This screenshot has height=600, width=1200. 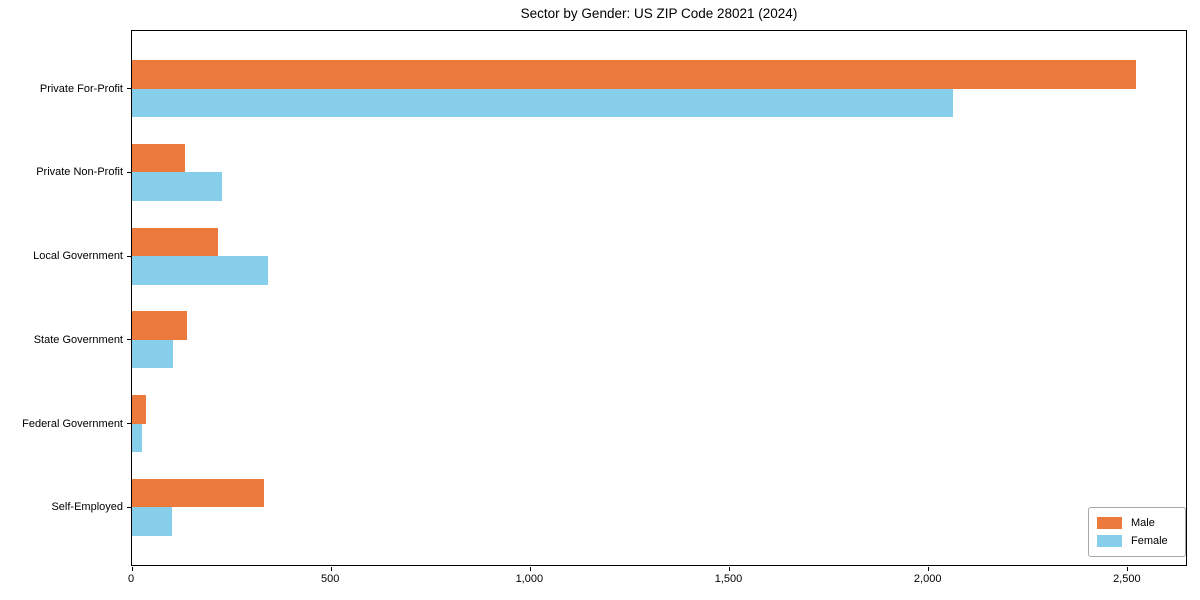 What do you see at coordinates (529, 579) in the screenshot?
I see `x-tick-label: 1,000` at bounding box center [529, 579].